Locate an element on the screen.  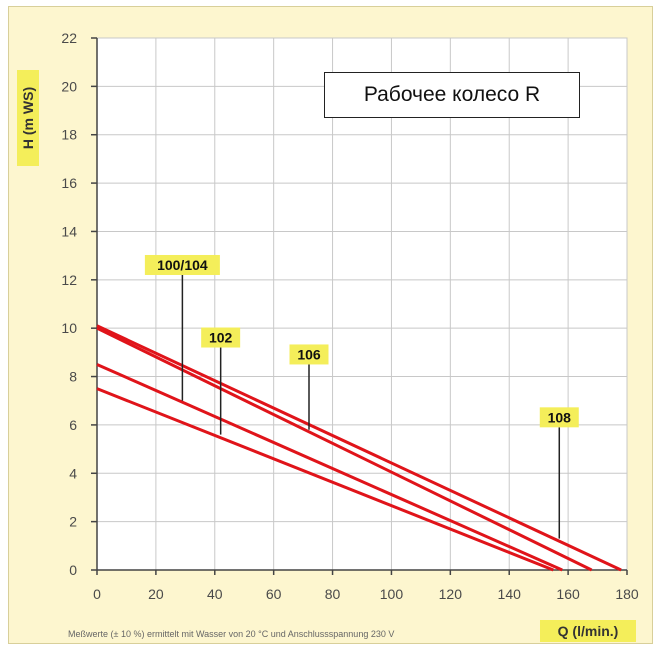
y-tick-label: 10 is located at coordinates (69, 328).